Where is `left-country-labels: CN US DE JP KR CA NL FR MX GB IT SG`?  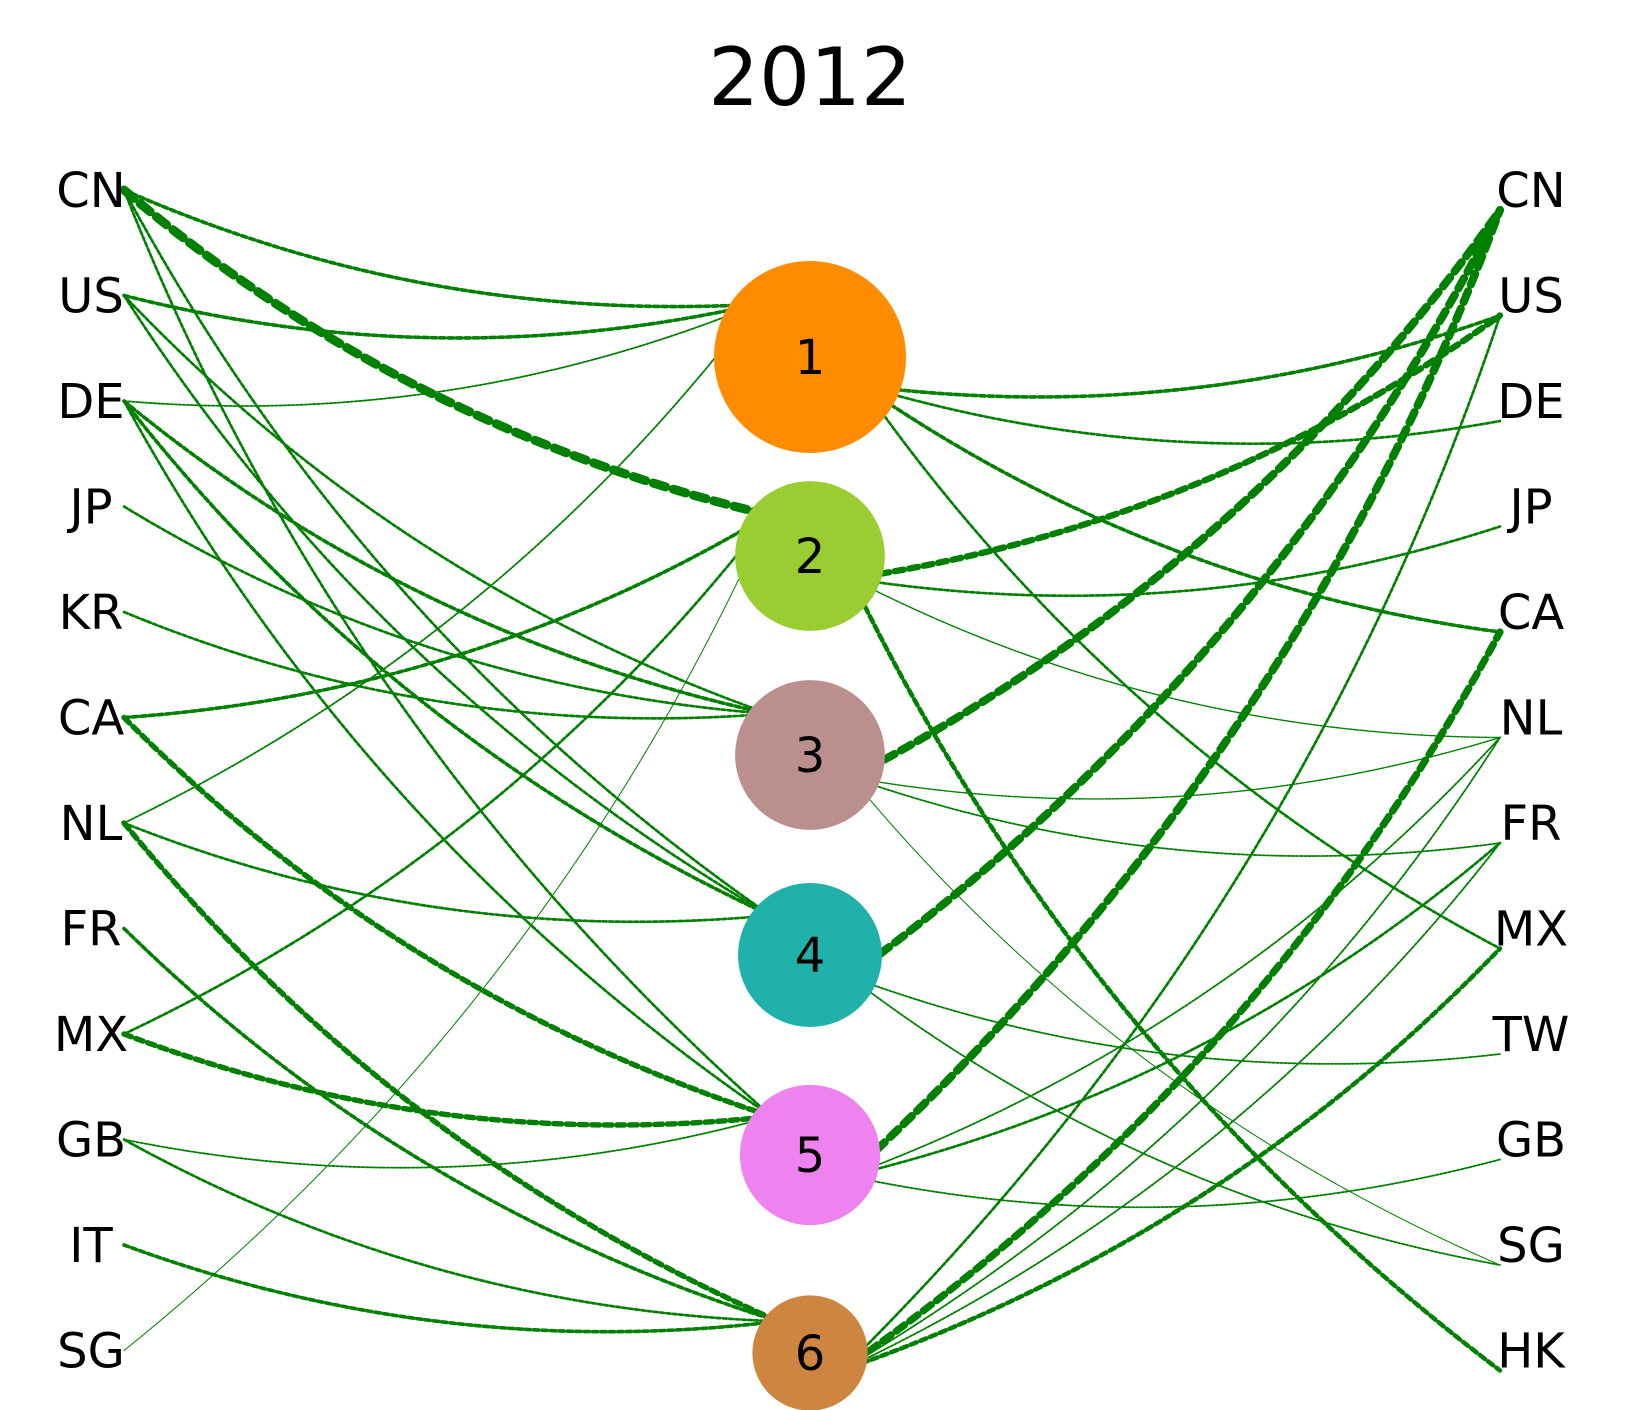 left-country-labels: CN US DE JP KR CA NL FR MX GB IT SG is located at coordinates (91, 771).